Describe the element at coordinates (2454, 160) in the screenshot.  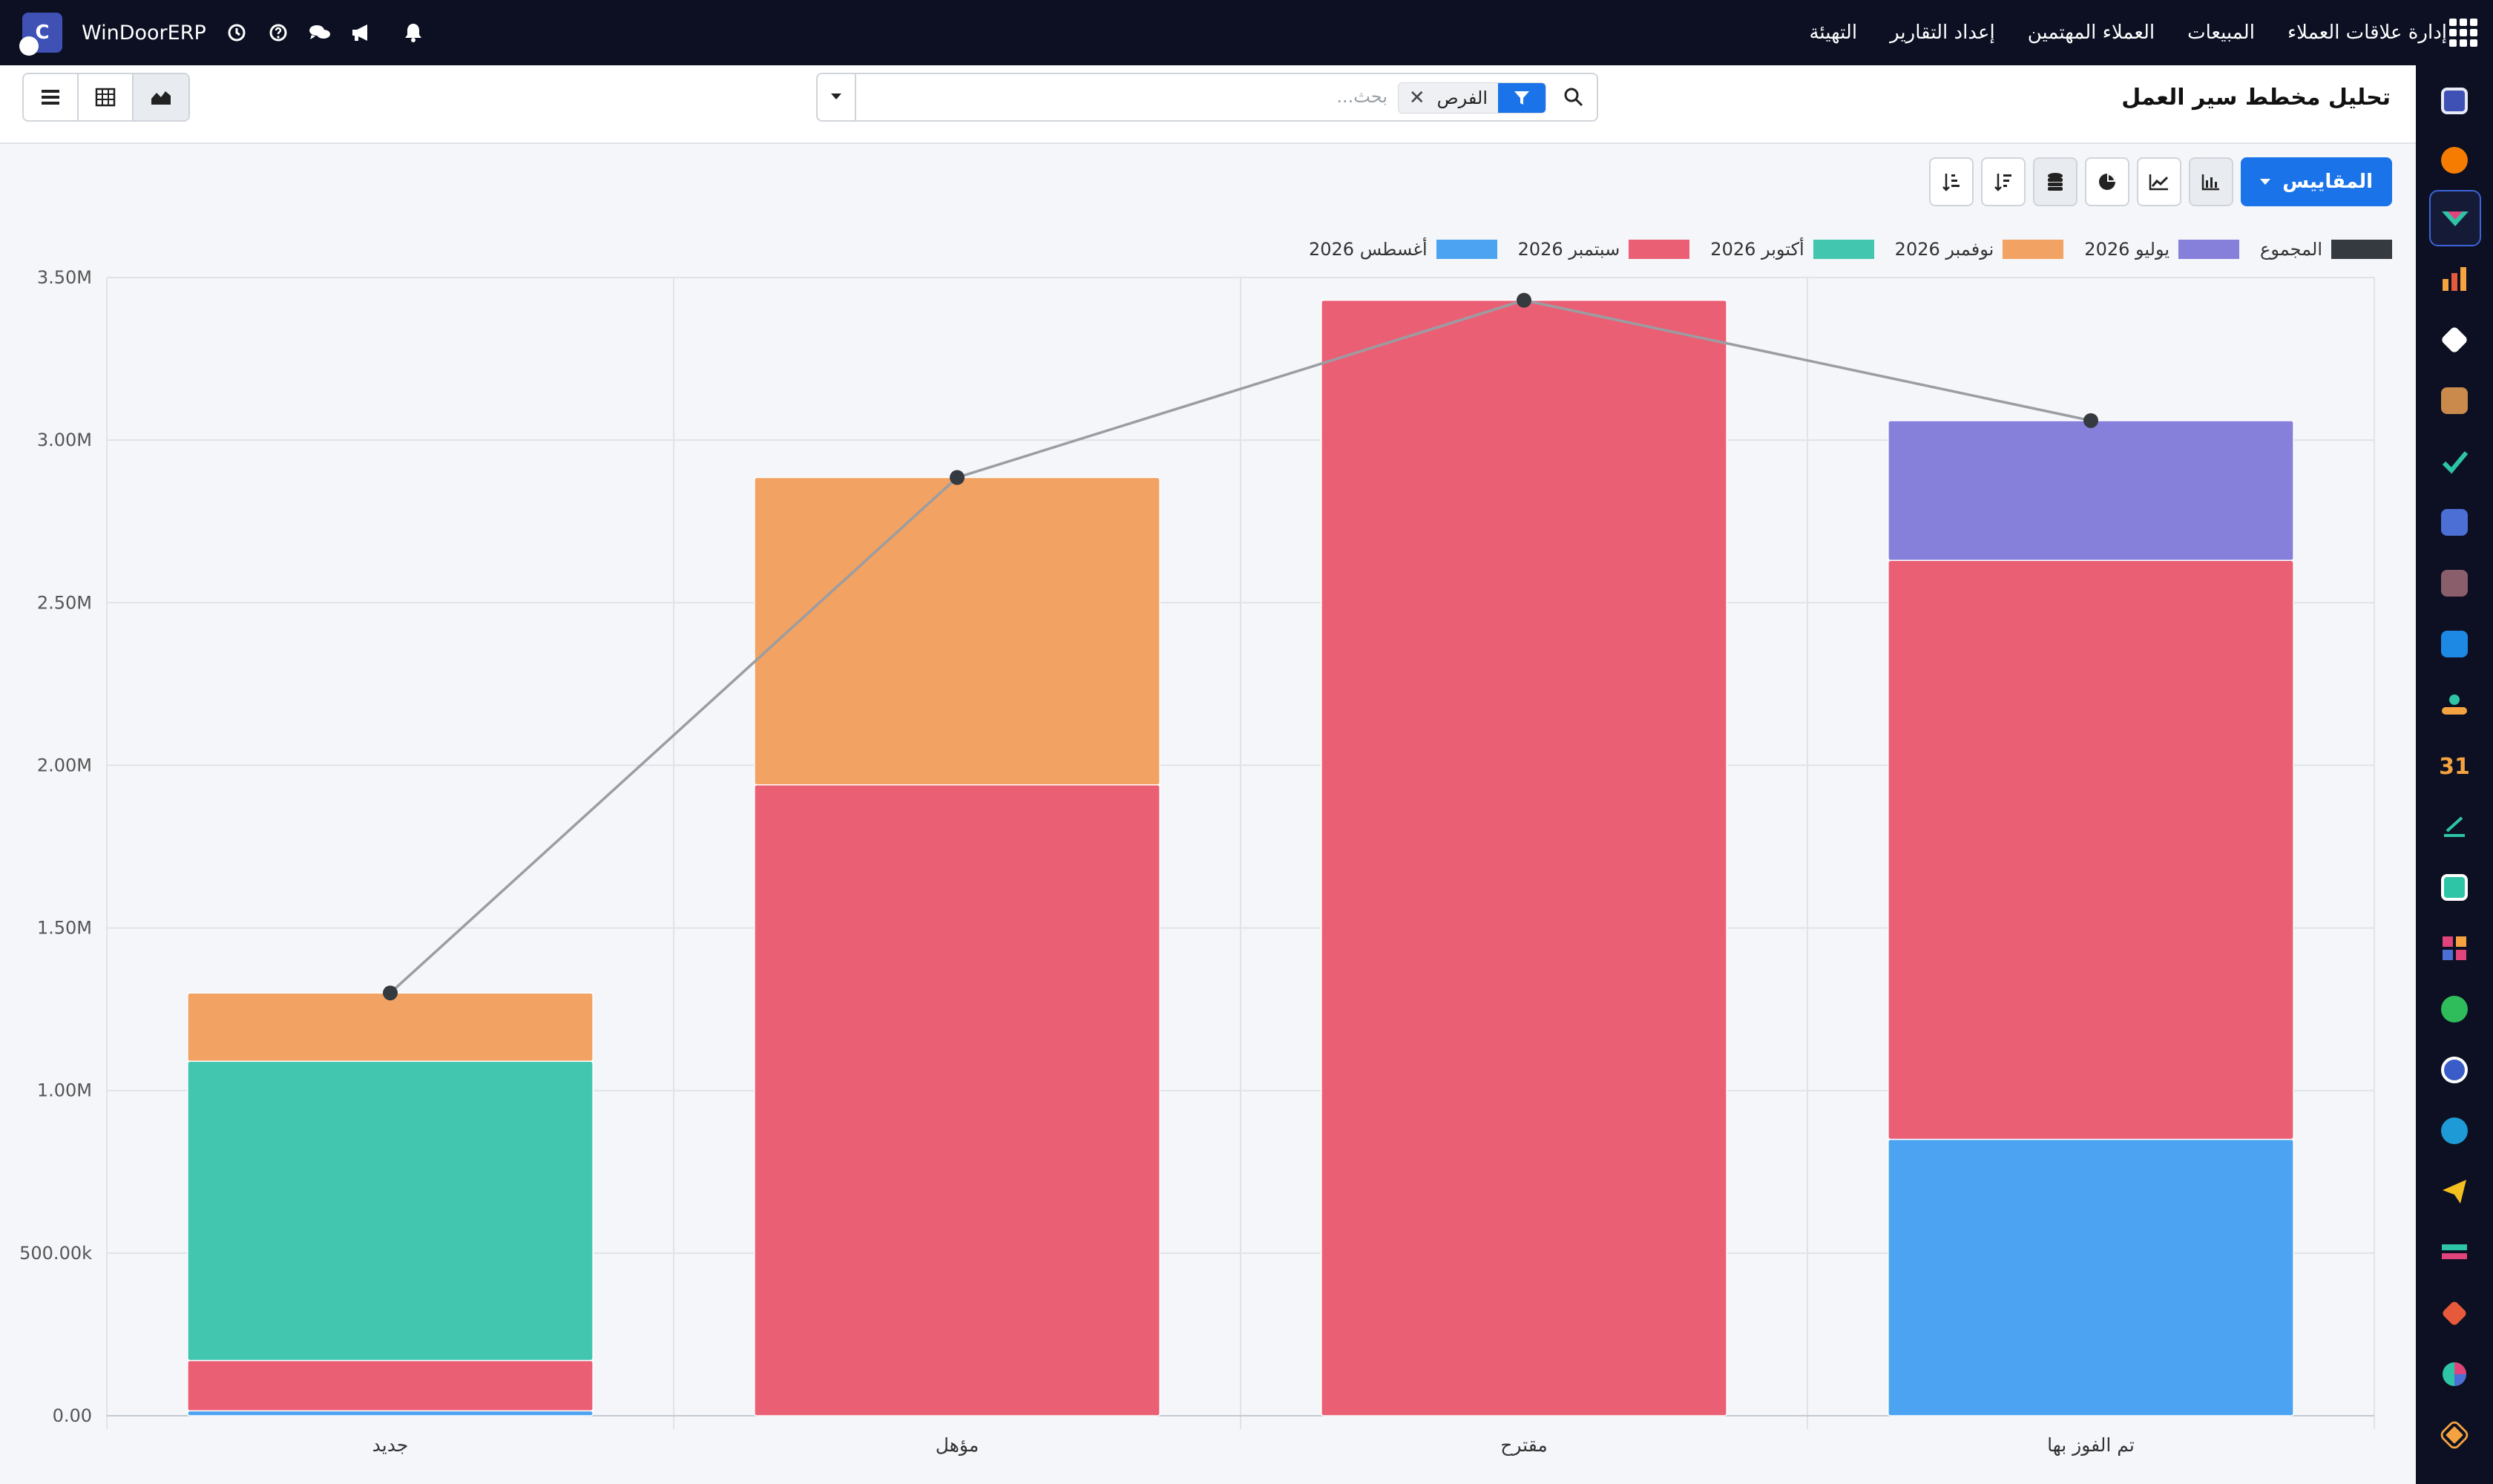
I see `discuss-icon` at that location.